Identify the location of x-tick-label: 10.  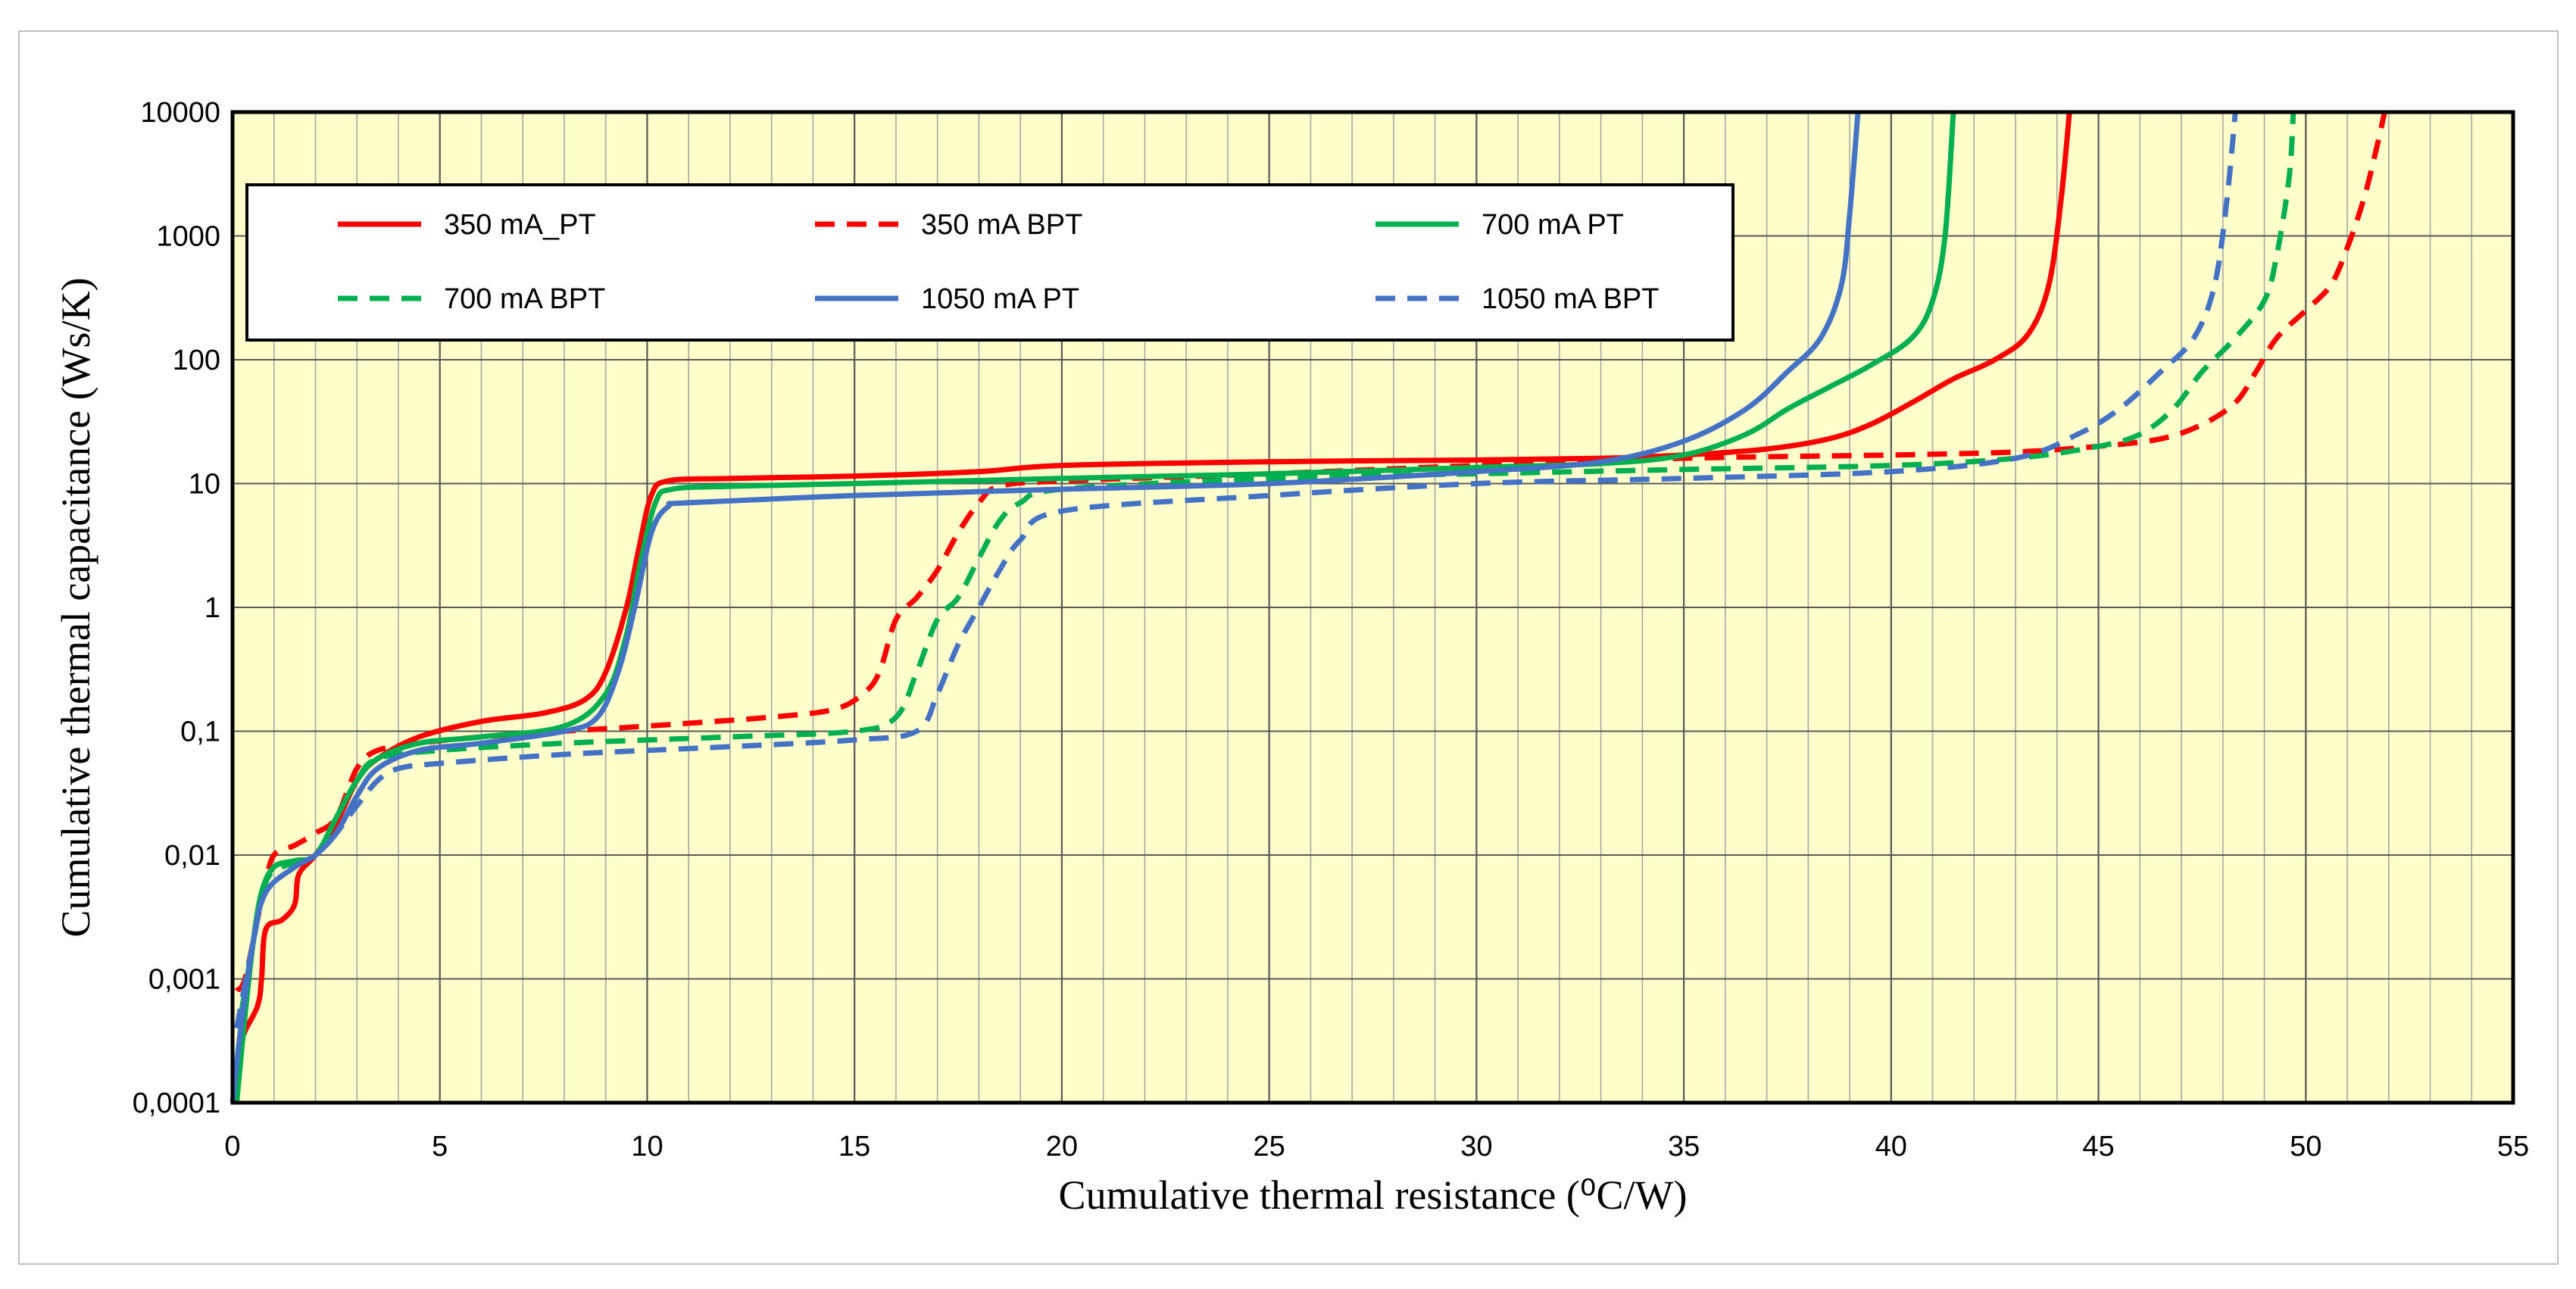
(647, 1147).